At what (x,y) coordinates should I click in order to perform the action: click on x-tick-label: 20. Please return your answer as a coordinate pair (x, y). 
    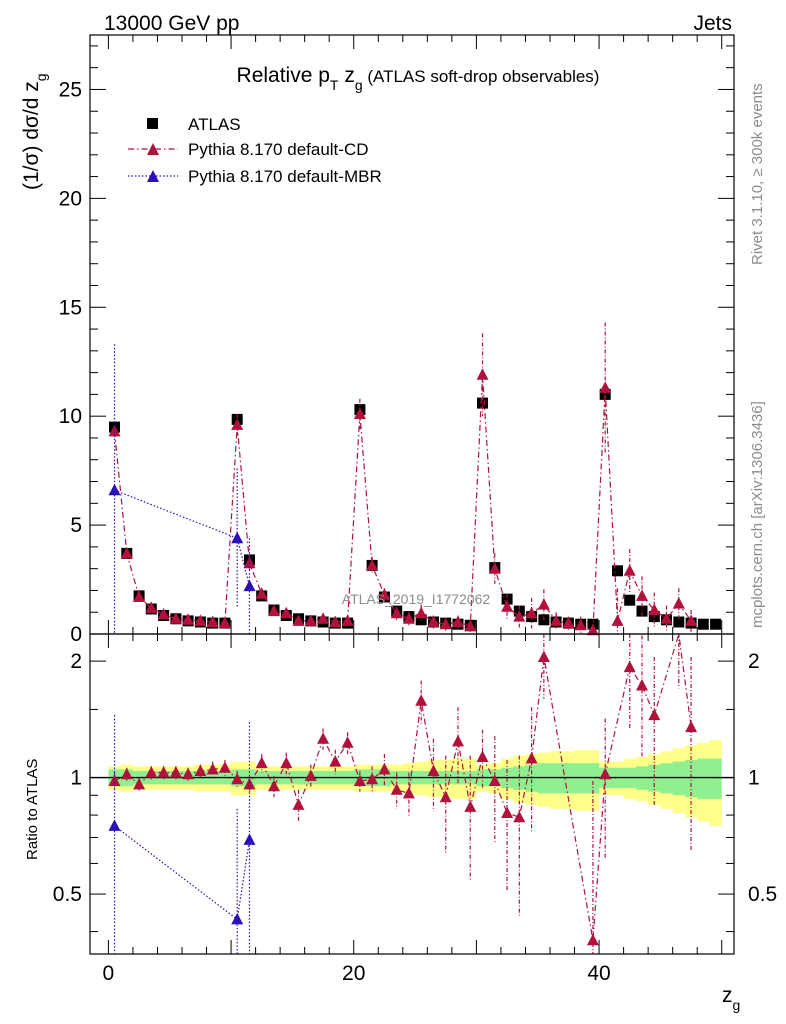
    Looking at the image, I should click on (353, 973).